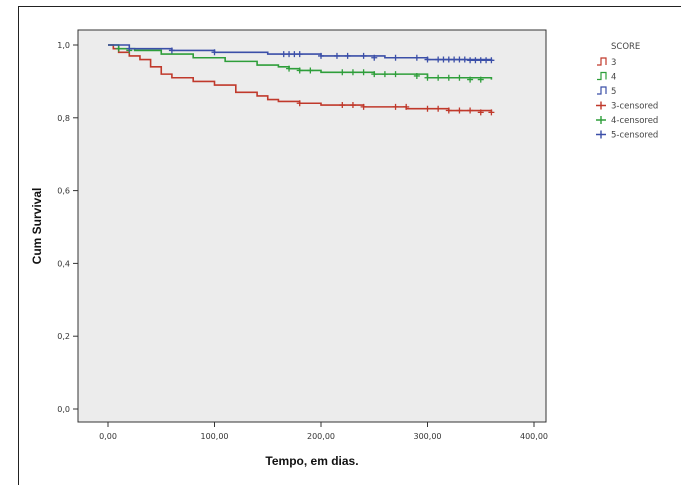 The height and width of the screenshot is (490, 686). What do you see at coordinates (634, 136) in the screenshot?
I see `legend-label-5: 5-censored` at bounding box center [634, 136].